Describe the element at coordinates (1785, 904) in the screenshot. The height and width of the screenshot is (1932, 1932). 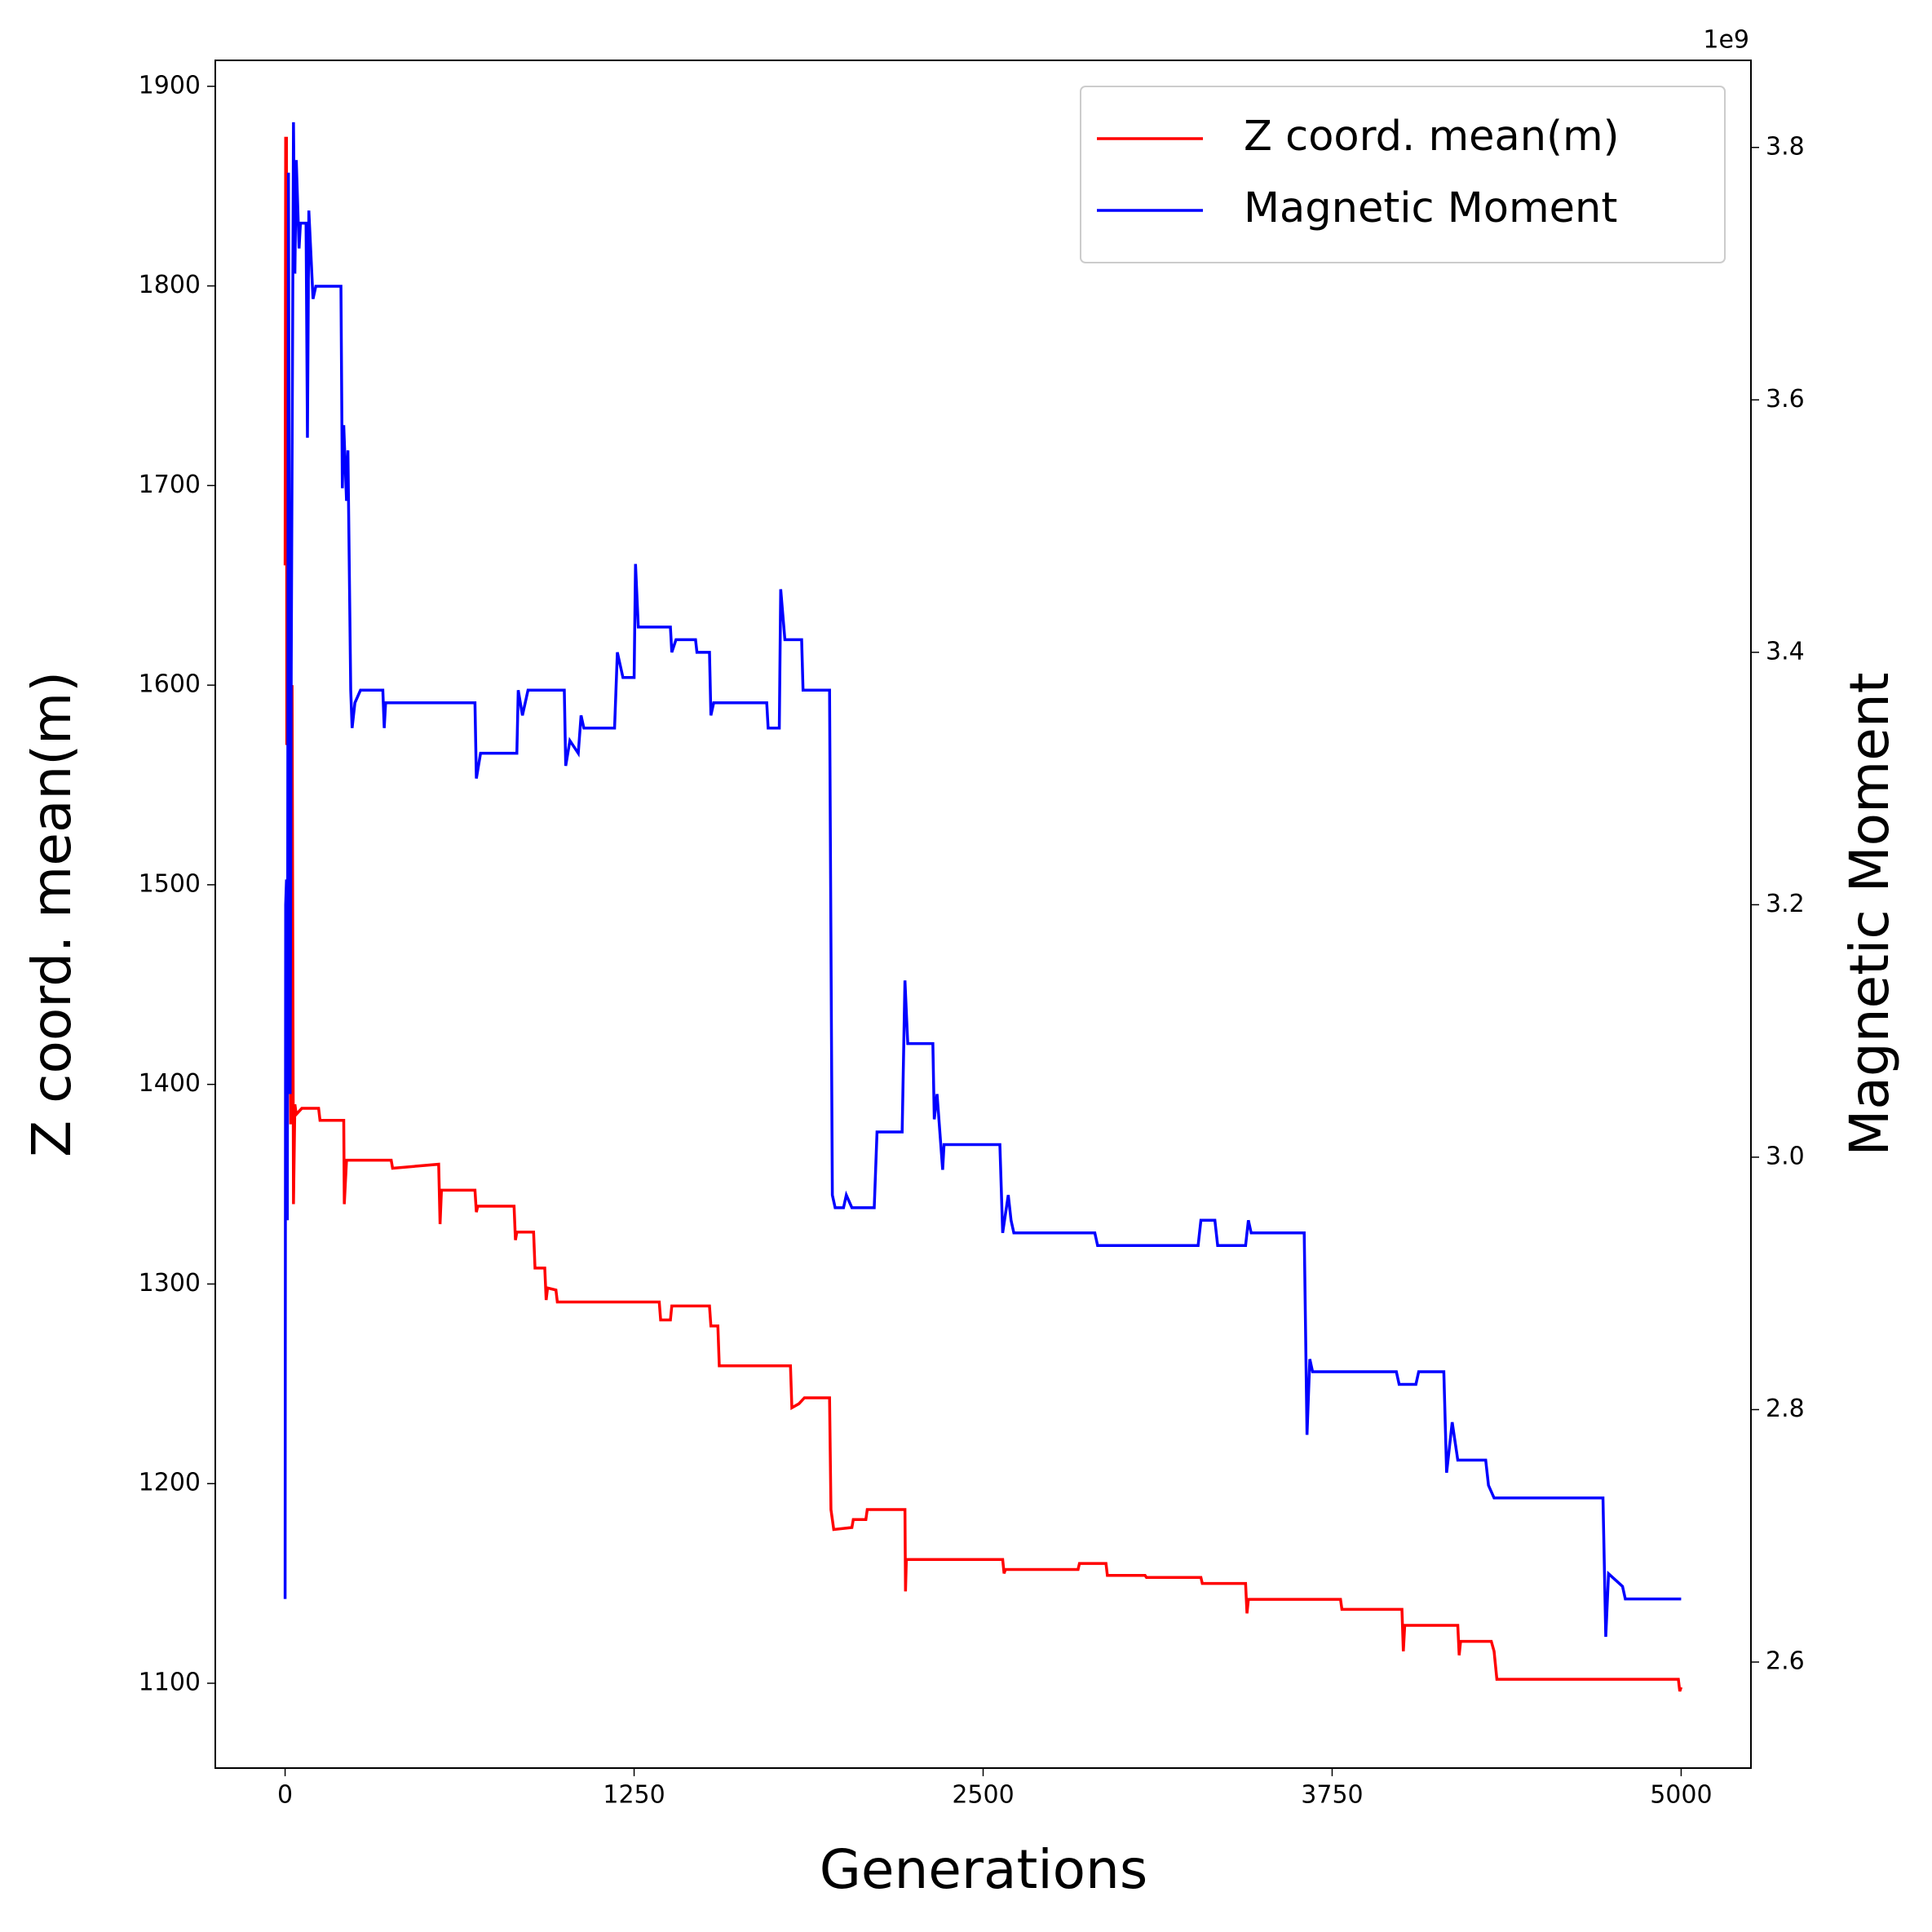
I see `y2-tick-label: 3.2` at that location.